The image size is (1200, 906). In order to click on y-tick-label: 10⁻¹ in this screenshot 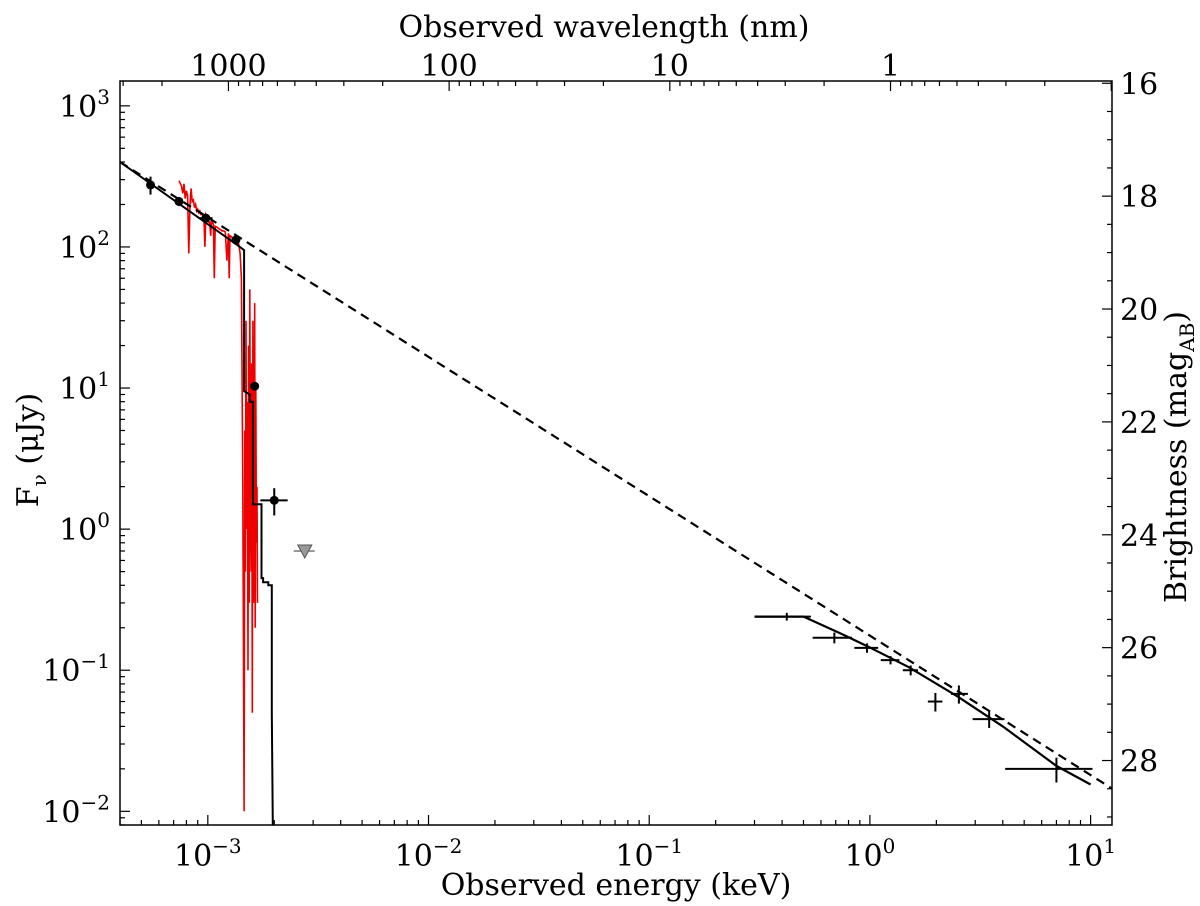, I will do `click(76, 669)`.